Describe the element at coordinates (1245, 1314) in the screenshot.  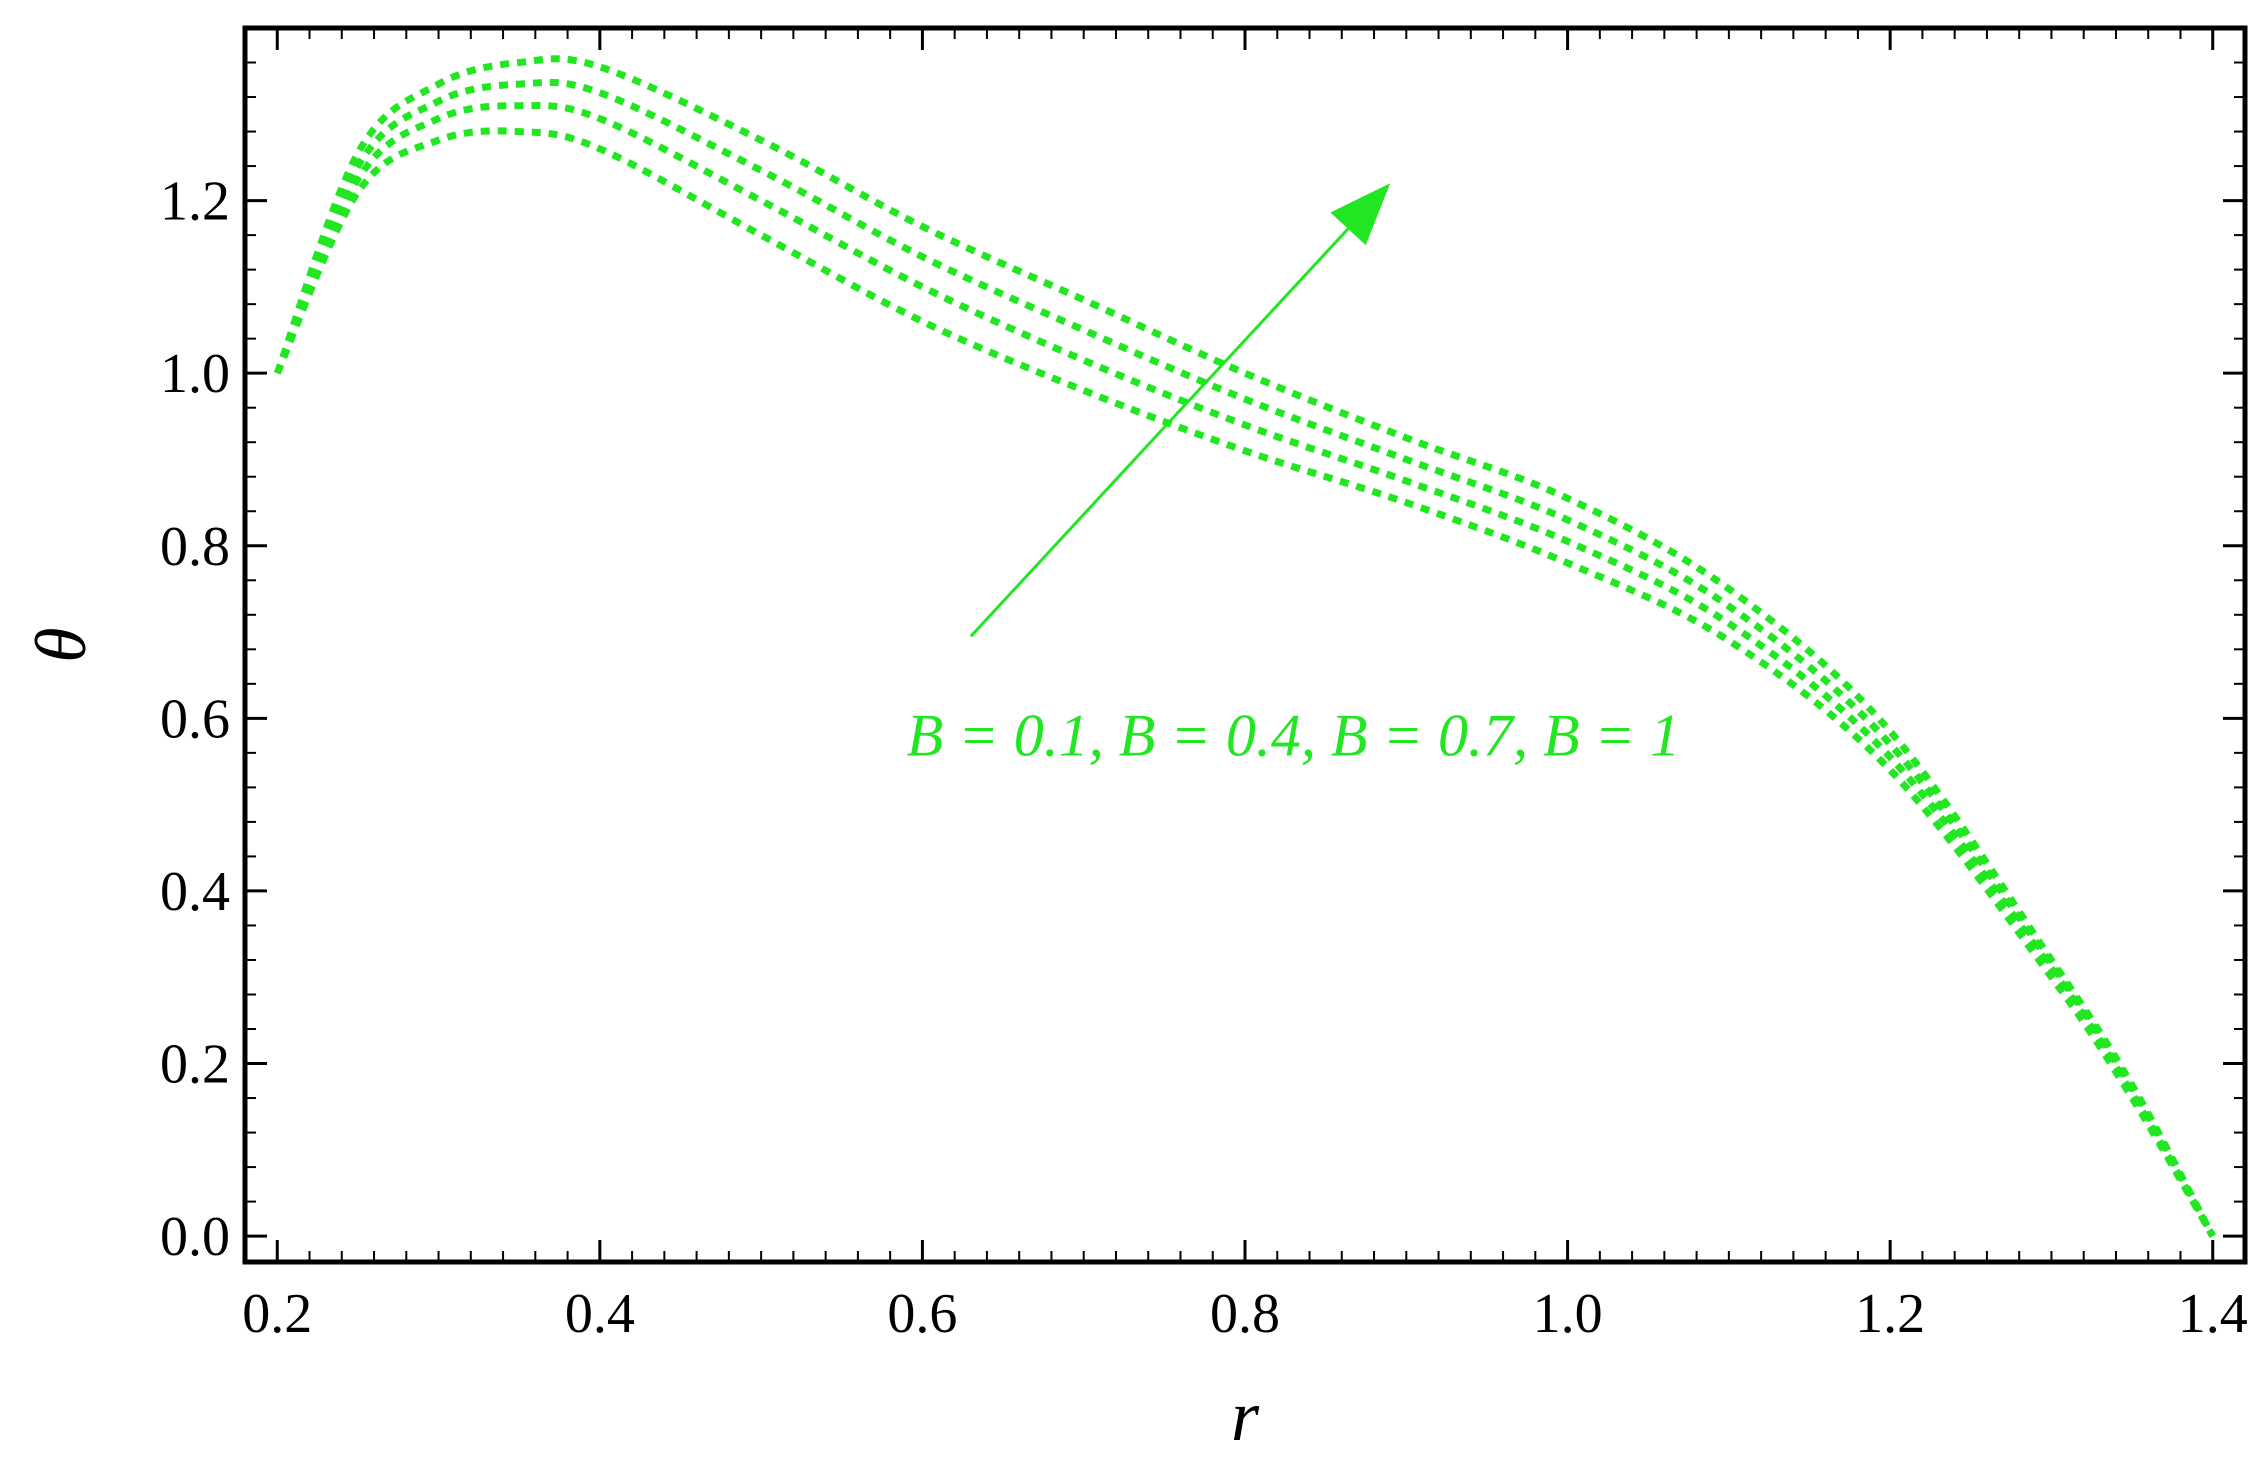
I see `x-tick-label: 0.8` at that location.